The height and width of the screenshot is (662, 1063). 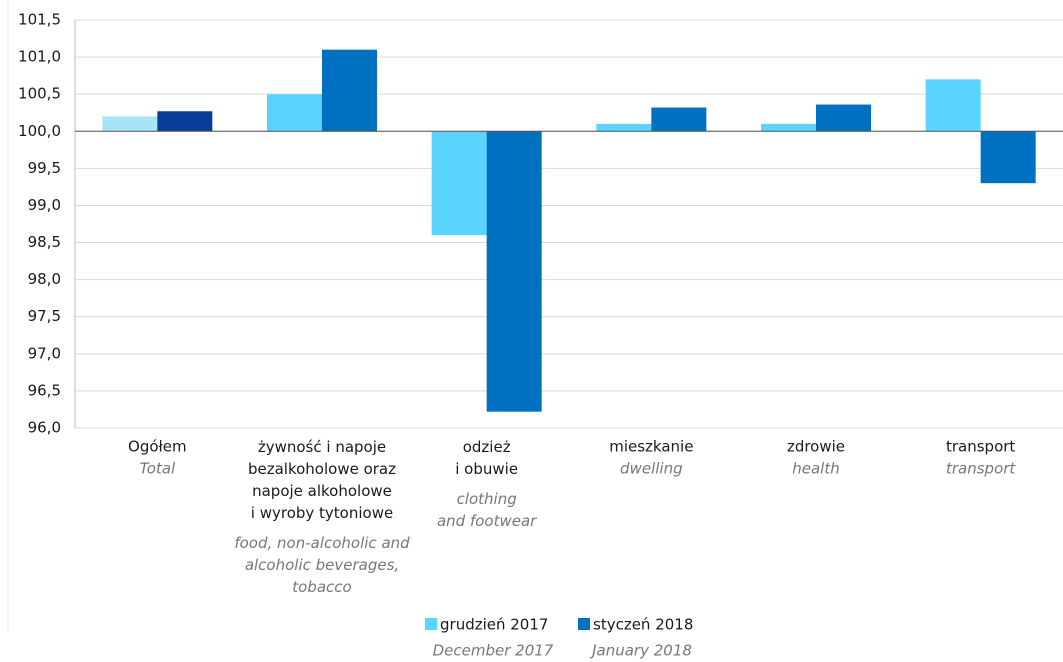 What do you see at coordinates (44, 242) in the screenshot?
I see `y-tick-label: 98,5` at bounding box center [44, 242].